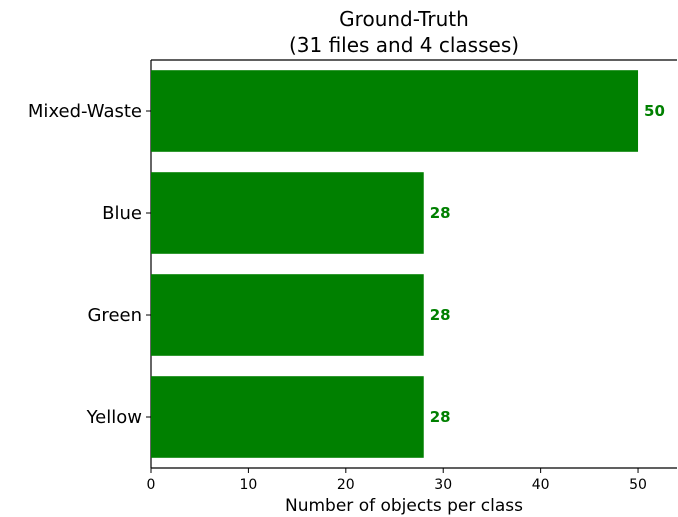 Image resolution: width=678 pixels, height=517 pixels. What do you see at coordinates (404, 19) in the screenshot?
I see `chart-title: Ground-Truth` at bounding box center [404, 19].